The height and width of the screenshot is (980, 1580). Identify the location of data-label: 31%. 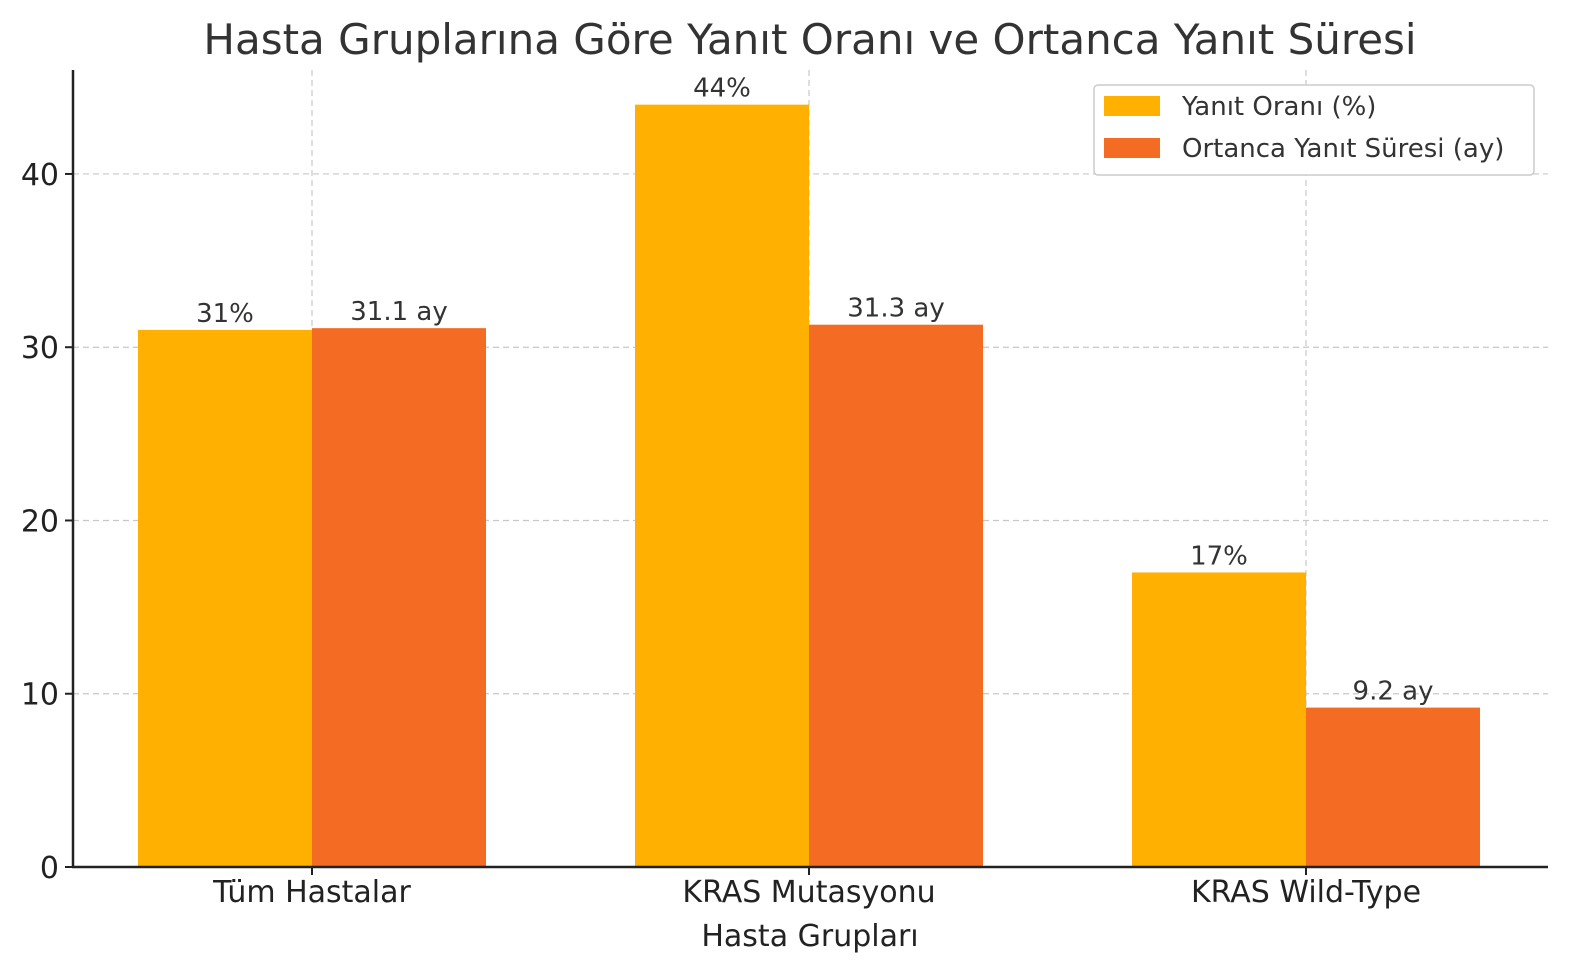
(225, 314).